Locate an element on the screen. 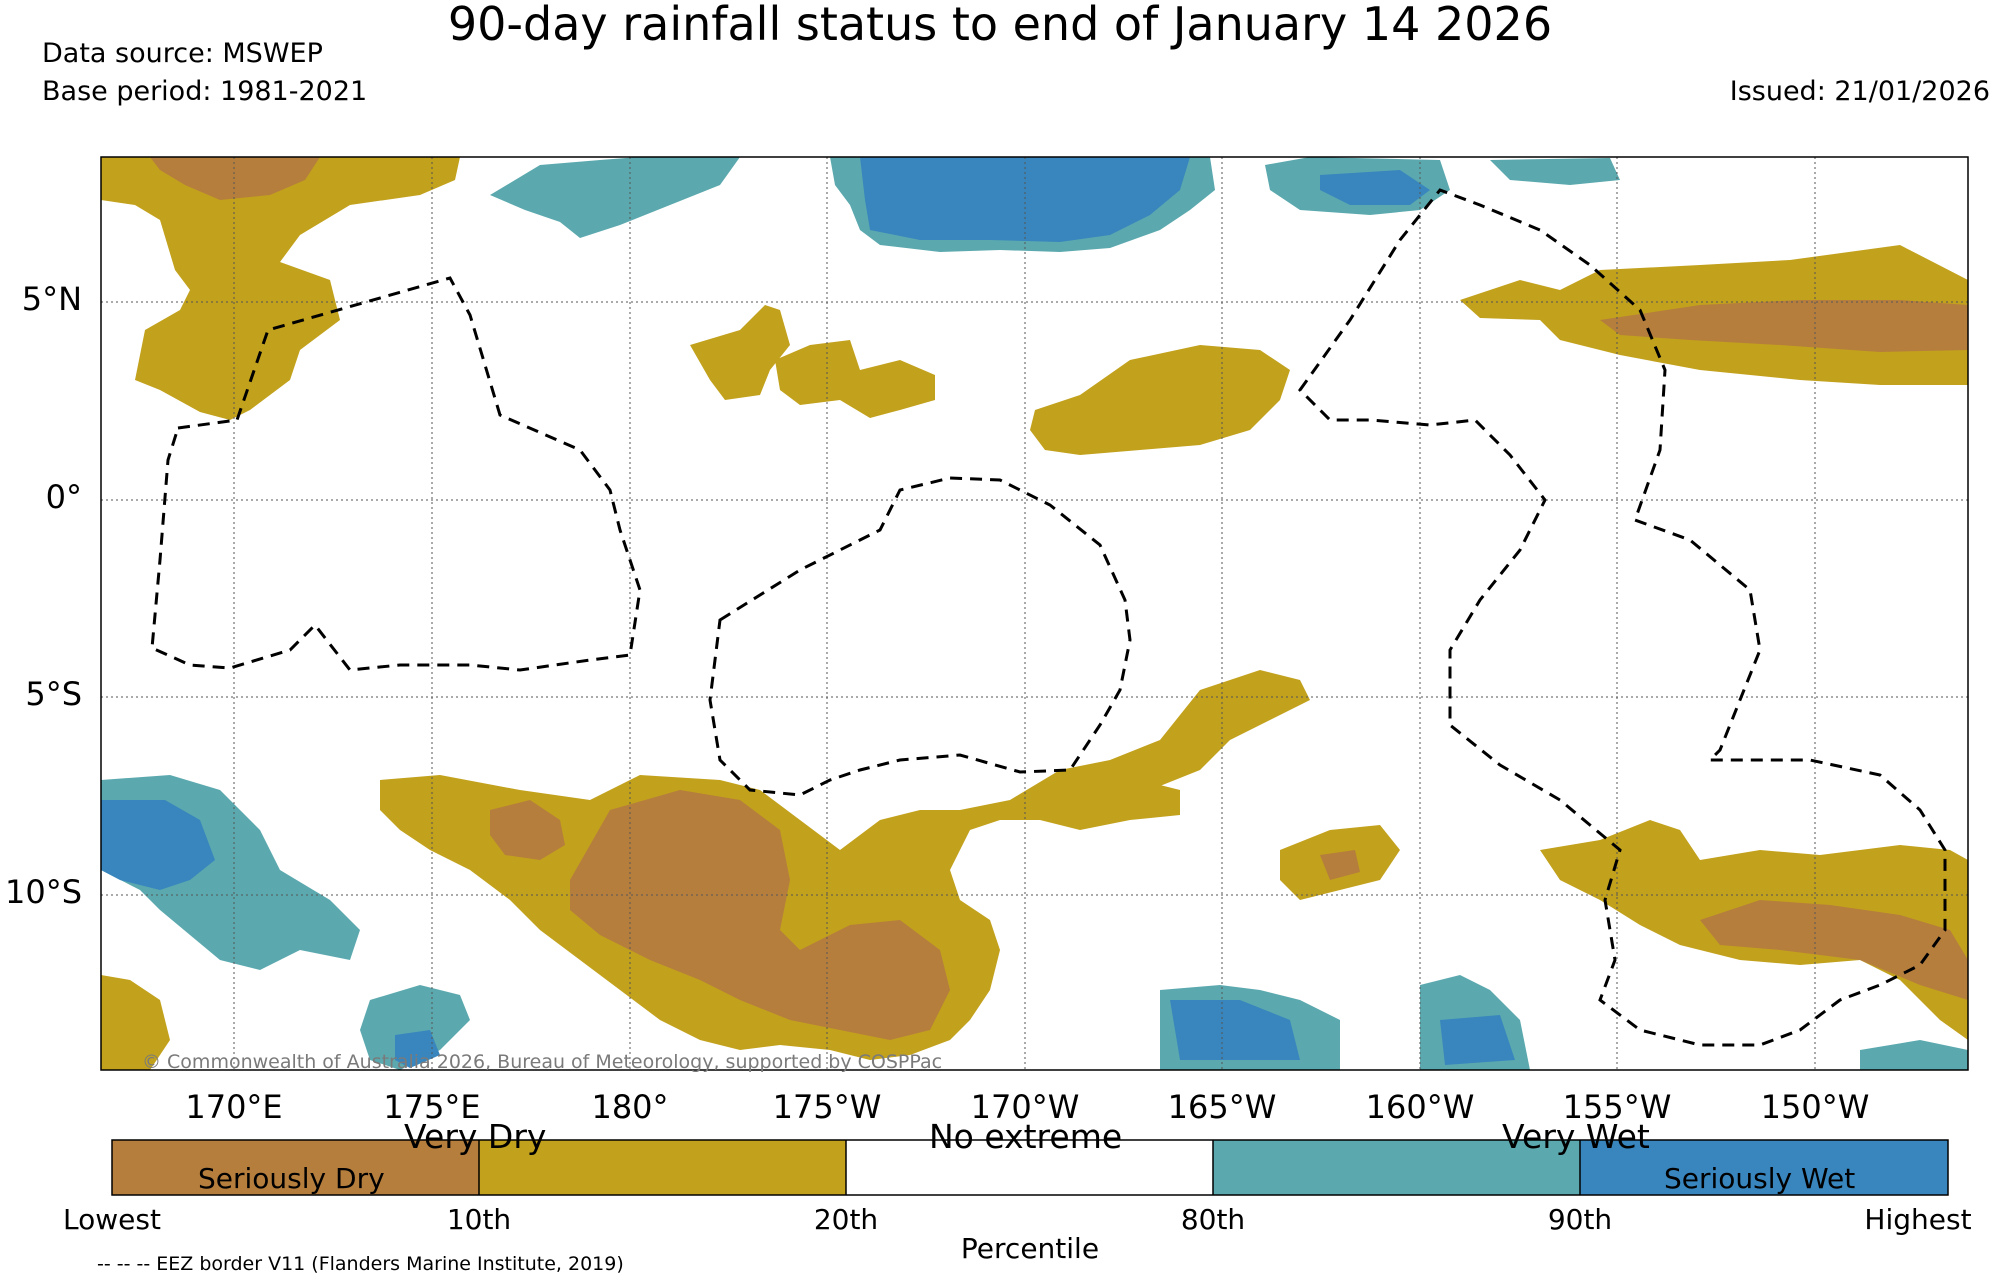 This screenshot has width=2000, height=1275. lon-label-180: 180° is located at coordinates (630, 1107).